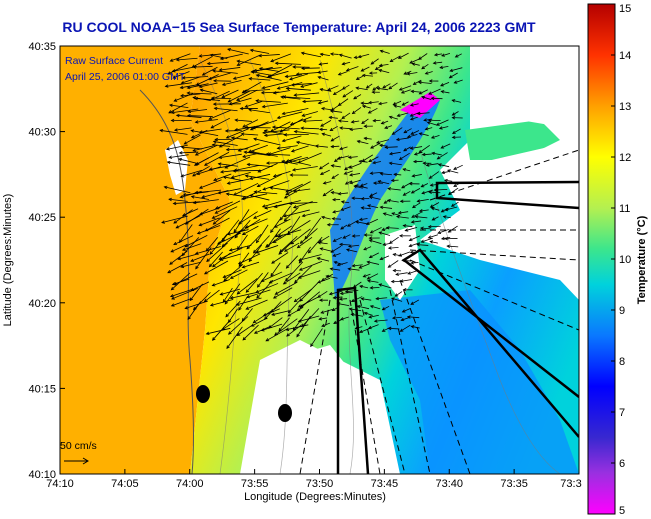 The height and width of the screenshot is (519, 651). I want to click on x-tick-label: 74:10, so click(60, 484).